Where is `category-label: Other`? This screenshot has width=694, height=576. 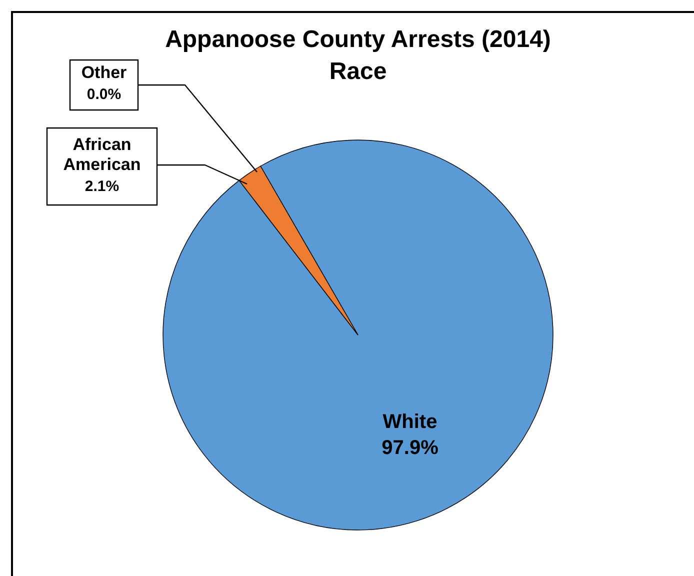
category-label: Other is located at coordinates (104, 72).